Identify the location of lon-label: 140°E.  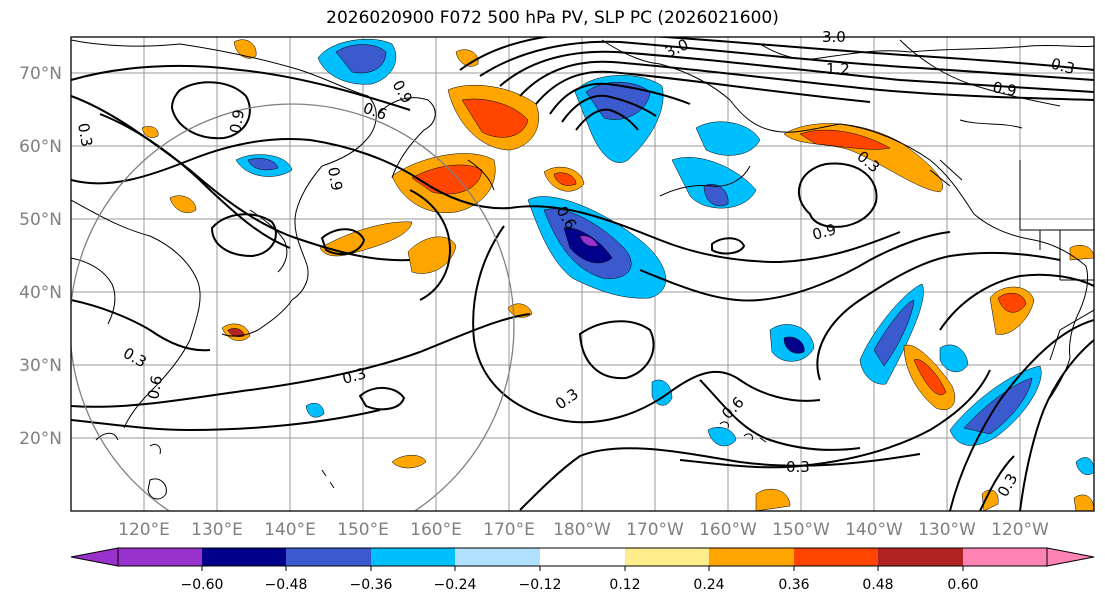
(290, 530).